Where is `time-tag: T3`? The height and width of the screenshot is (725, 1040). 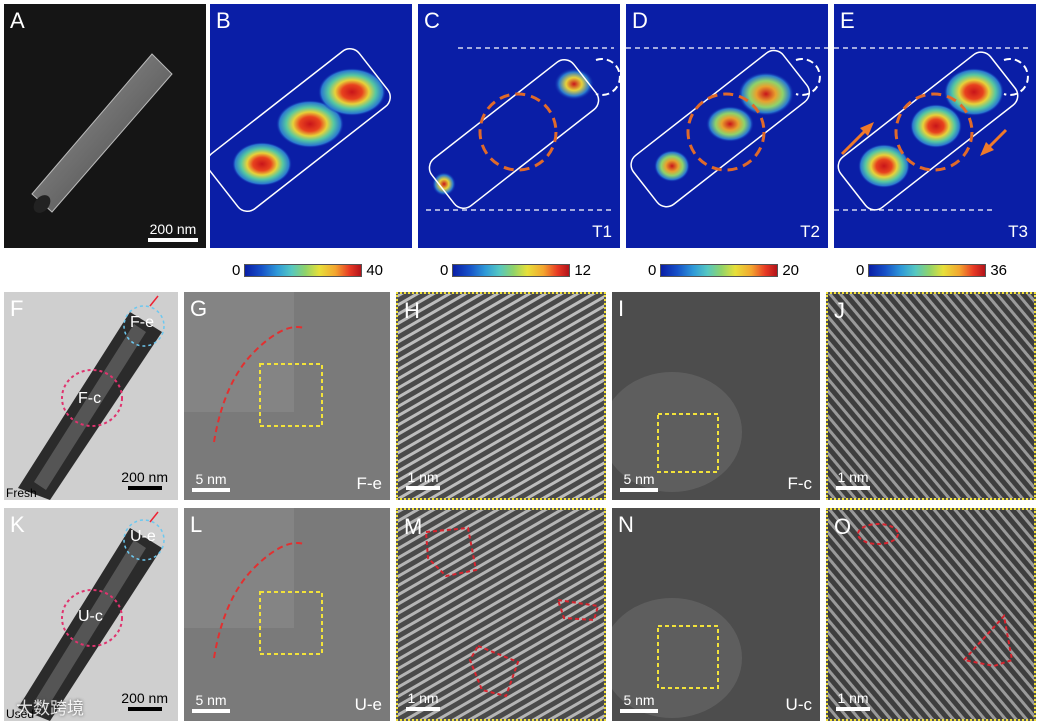
time-tag: T3 is located at coordinates (1018, 231).